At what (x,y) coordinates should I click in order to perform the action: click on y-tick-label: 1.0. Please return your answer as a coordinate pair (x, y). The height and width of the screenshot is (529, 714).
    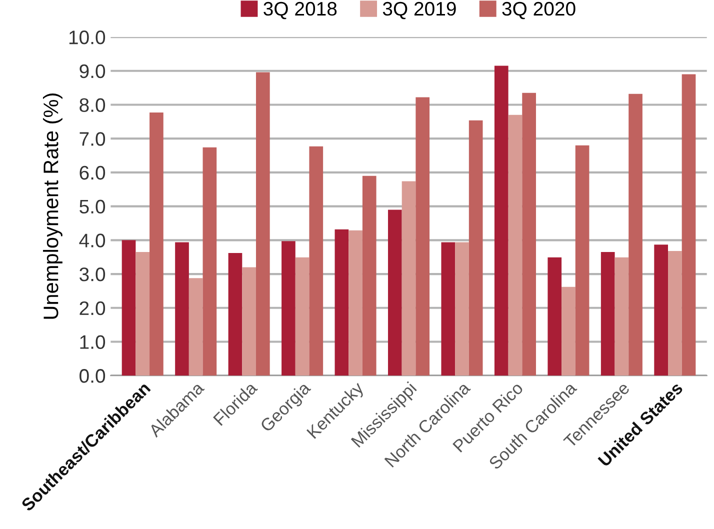
    Looking at the image, I should click on (93, 342).